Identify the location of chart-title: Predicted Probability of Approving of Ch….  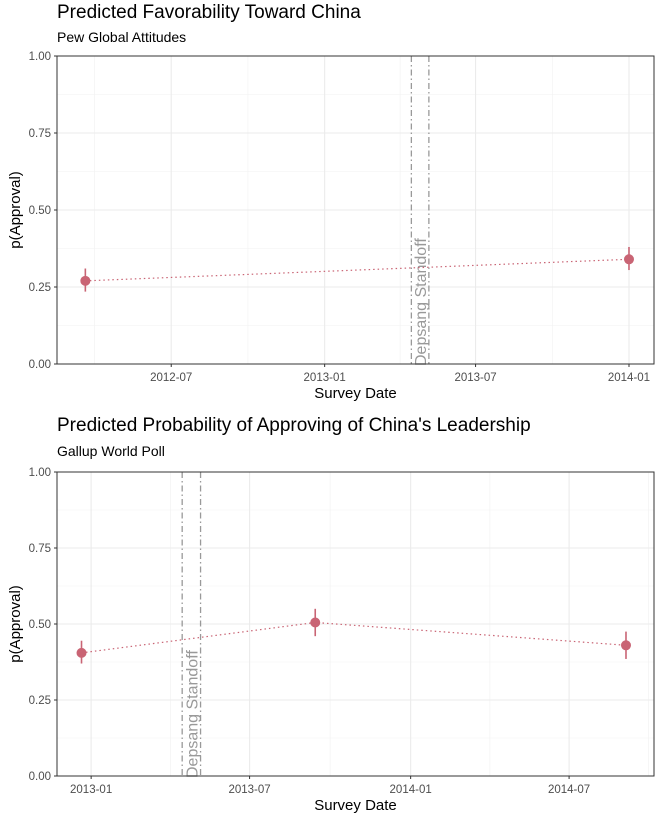
(294, 425).